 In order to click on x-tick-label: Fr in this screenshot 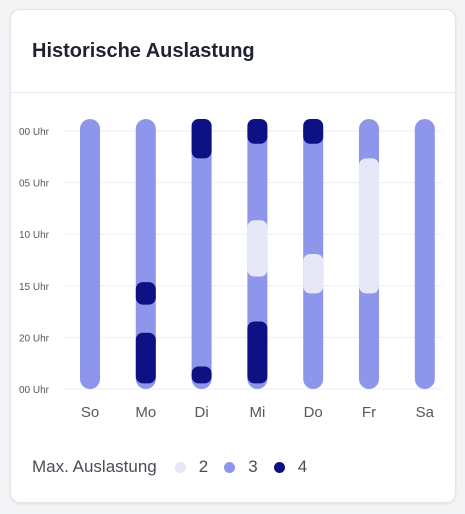, I will do `click(369, 412)`.